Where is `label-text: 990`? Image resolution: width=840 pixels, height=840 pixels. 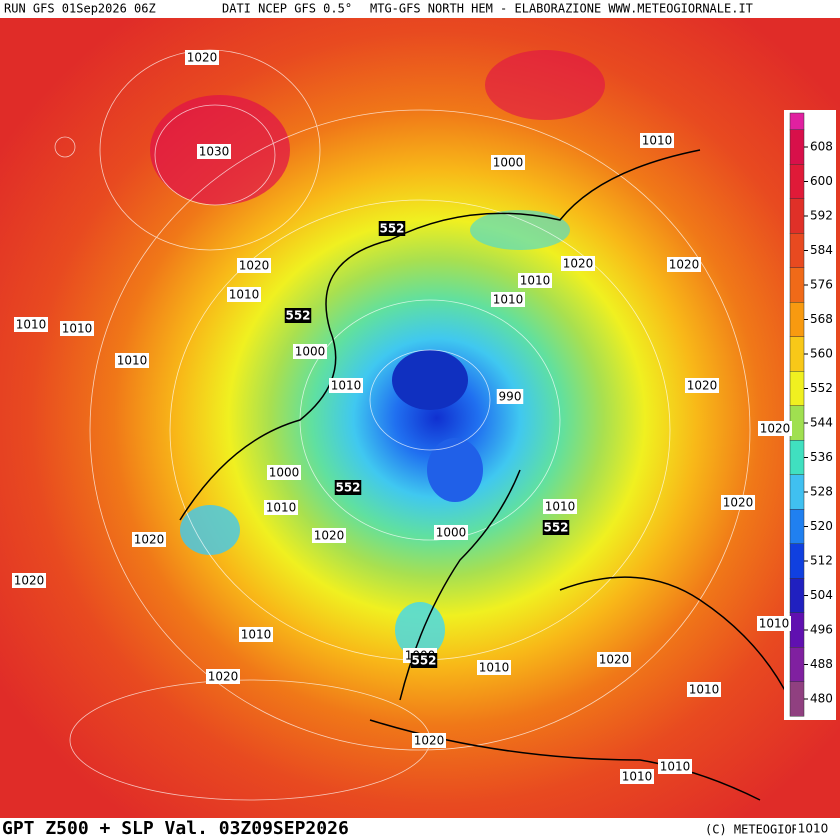 label-text: 990 is located at coordinates (510, 397).